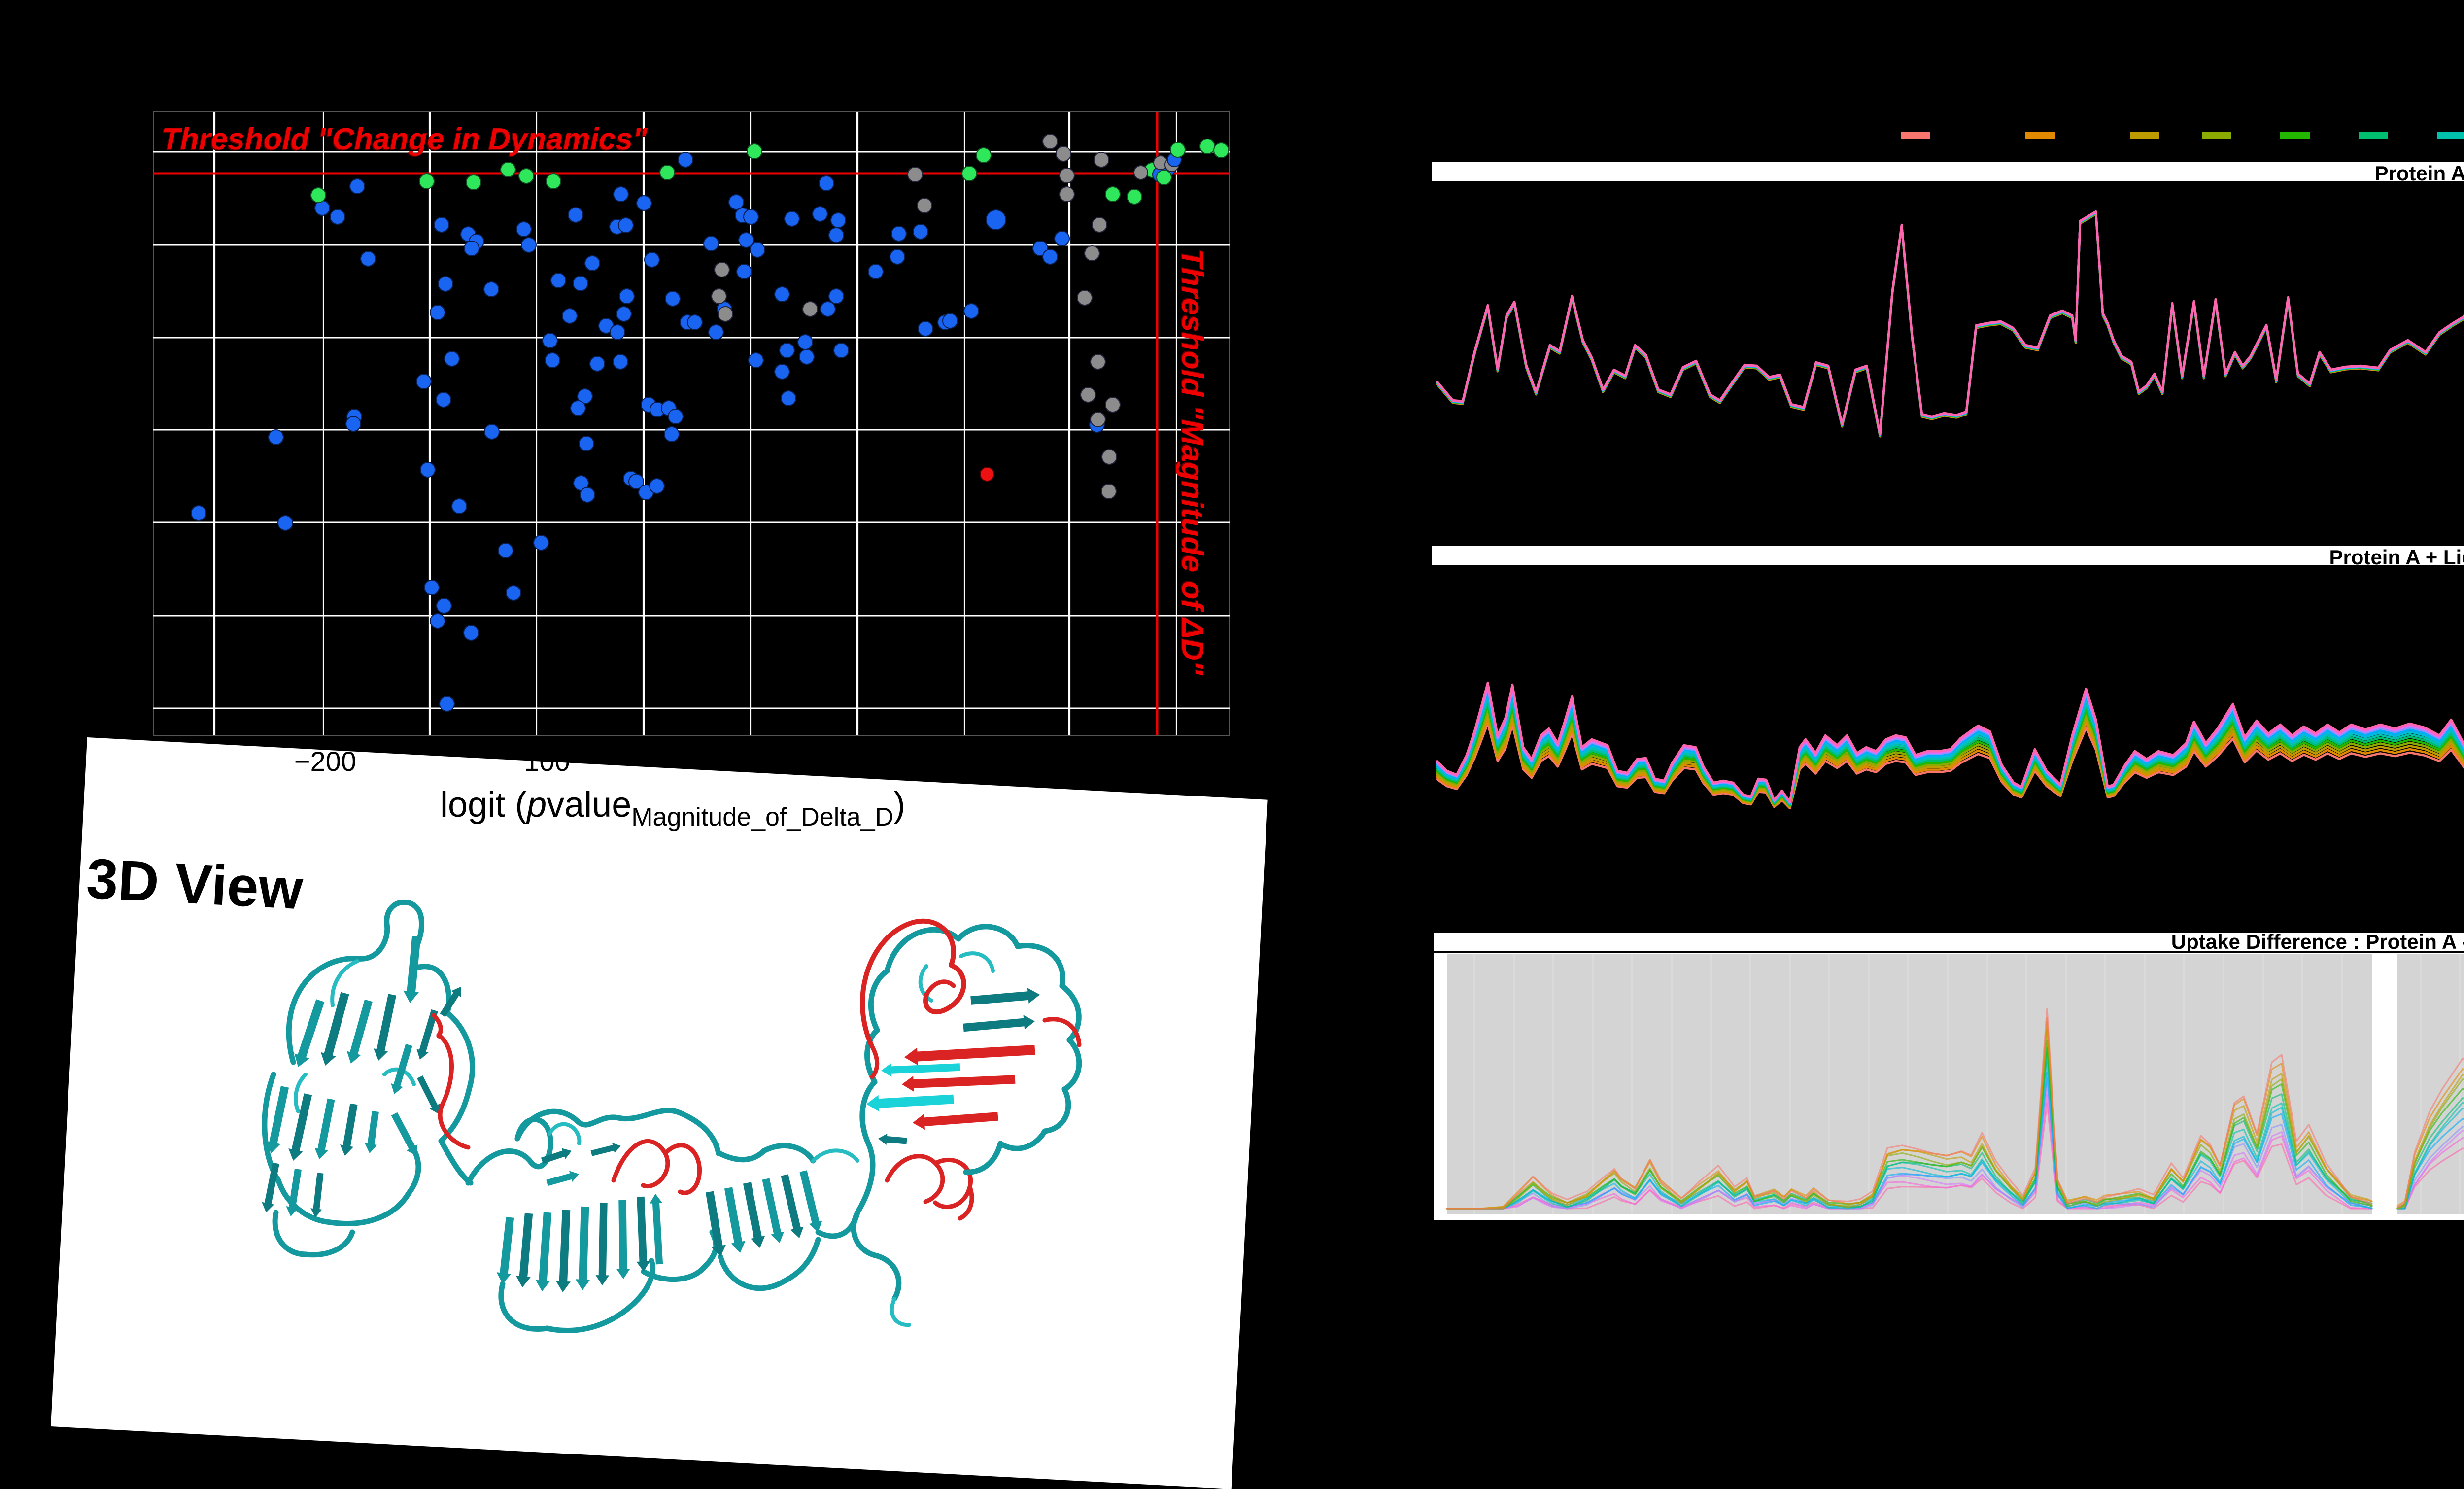 The width and height of the screenshot is (2464, 1489). I want to click on svg-text: Protein A + Ligand, so click(2396, 557).